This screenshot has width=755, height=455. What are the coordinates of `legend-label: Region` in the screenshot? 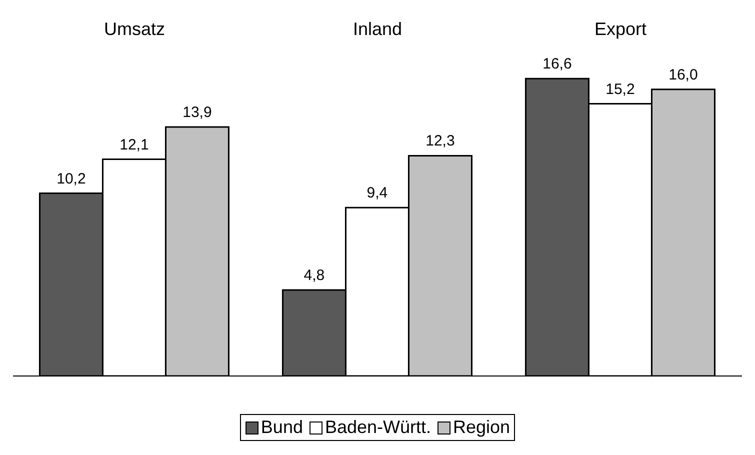 It's located at (481, 427).